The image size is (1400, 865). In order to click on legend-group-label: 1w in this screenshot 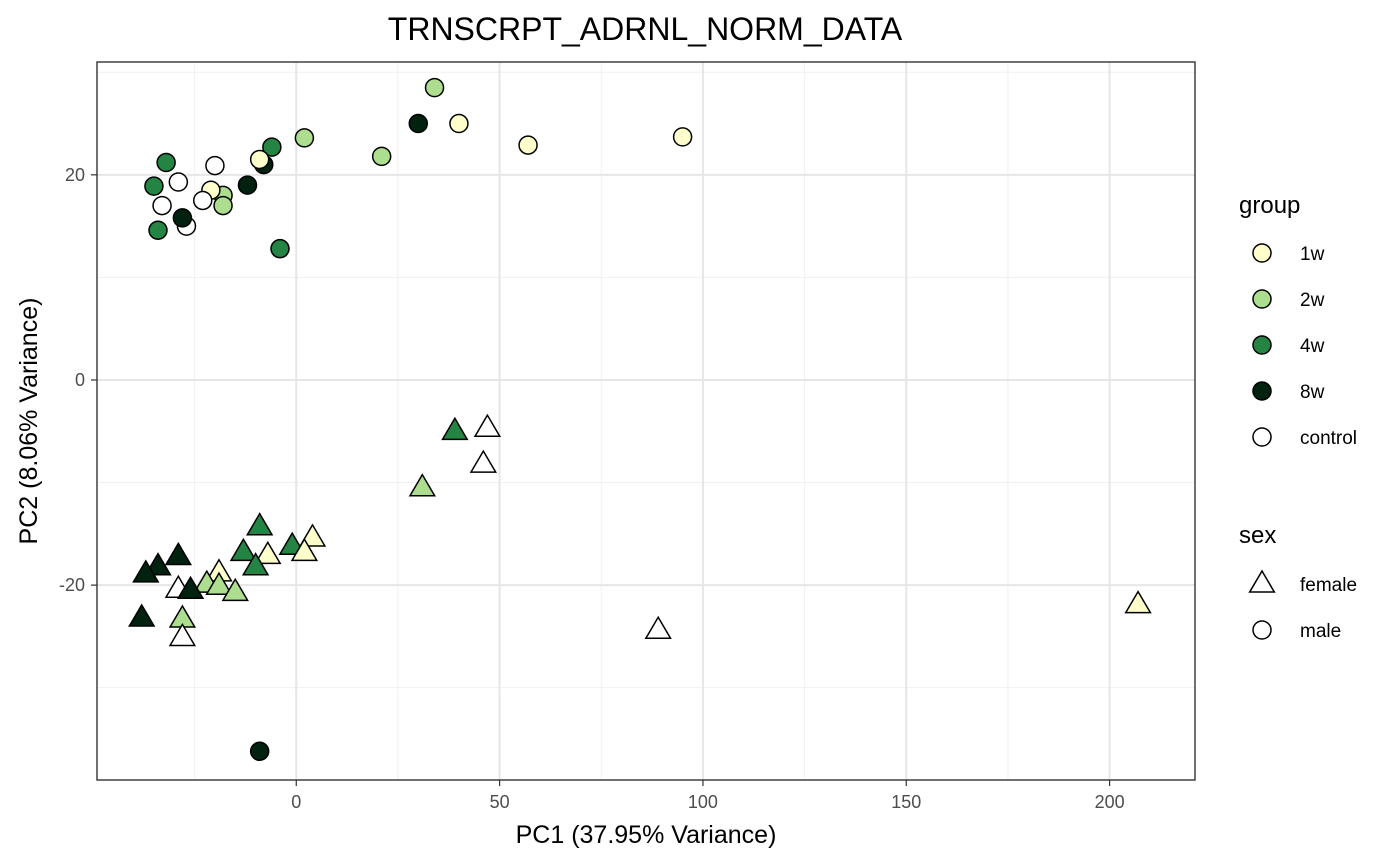, I will do `click(1312, 254)`.